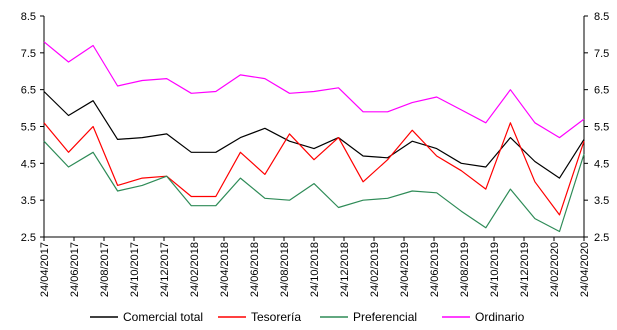  I want to click on legend-label: Tesorería, so click(276, 317).